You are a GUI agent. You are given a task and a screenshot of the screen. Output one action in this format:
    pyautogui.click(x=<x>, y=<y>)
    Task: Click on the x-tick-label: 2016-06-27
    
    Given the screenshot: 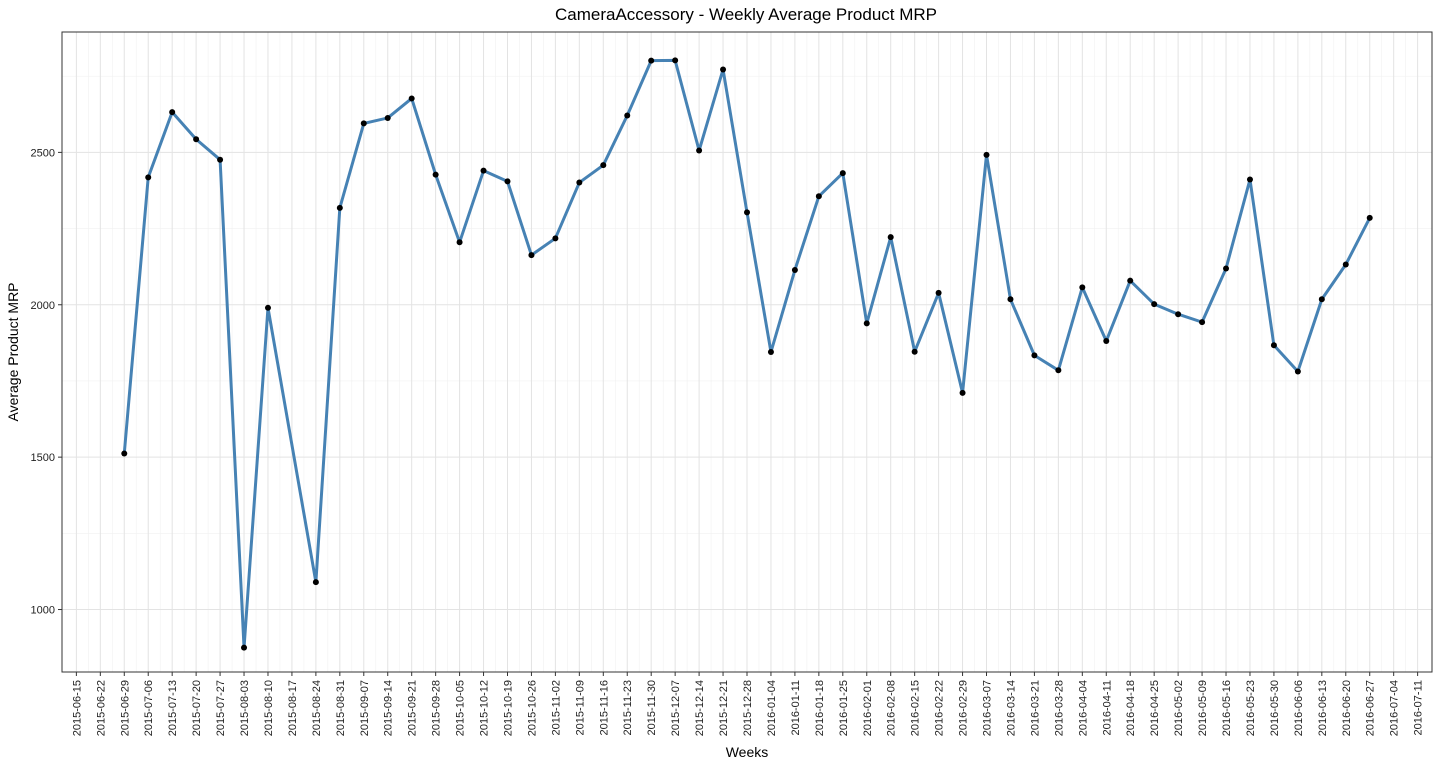 What is the action you would take?
    pyautogui.click(x=1371, y=708)
    